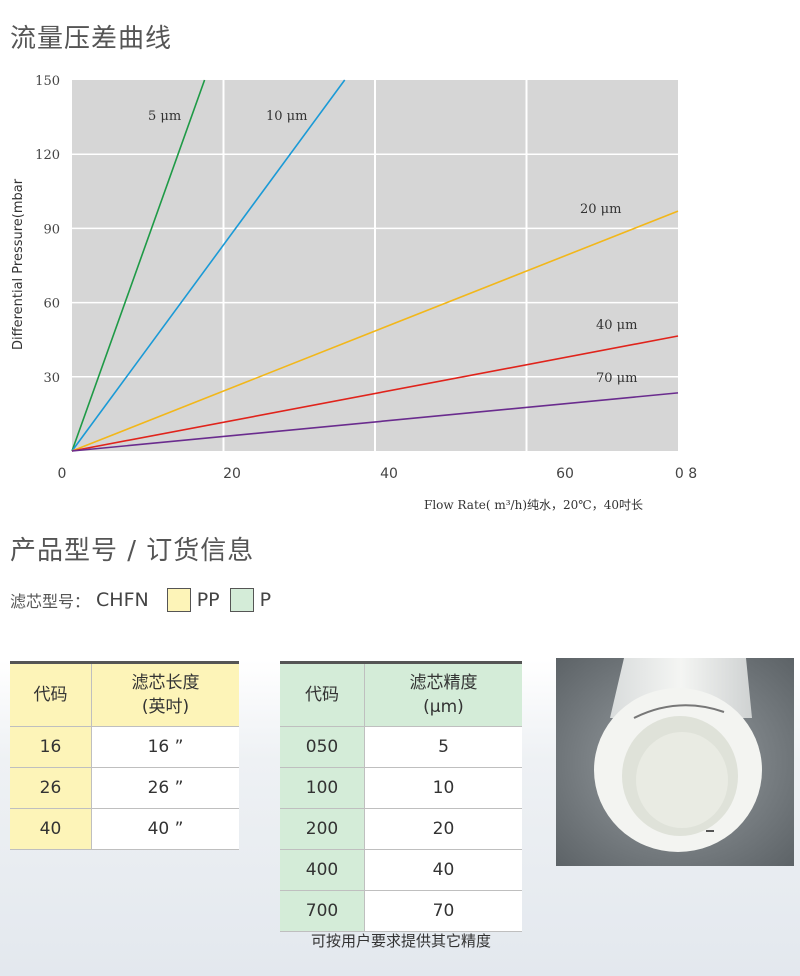 This screenshot has width=800, height=976. Describe the element at coordinates (686, 474) in the screenshot. I see `x-tick-label: 0 8` at that location.